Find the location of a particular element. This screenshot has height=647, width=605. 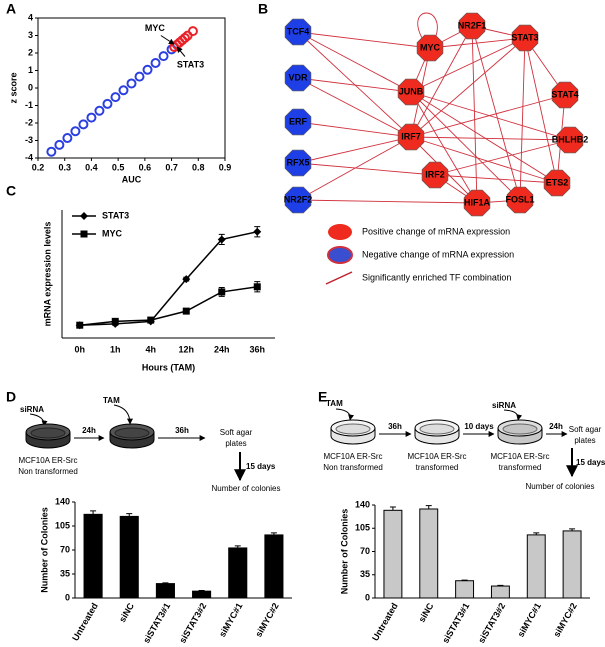

time: 24h is located at coordinates (89, 430).